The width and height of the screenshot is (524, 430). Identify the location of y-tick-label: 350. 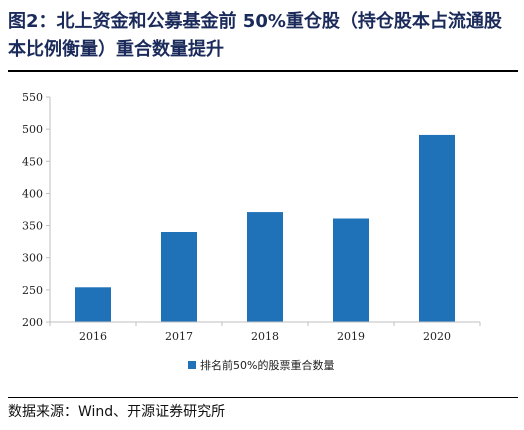
(32, 226).